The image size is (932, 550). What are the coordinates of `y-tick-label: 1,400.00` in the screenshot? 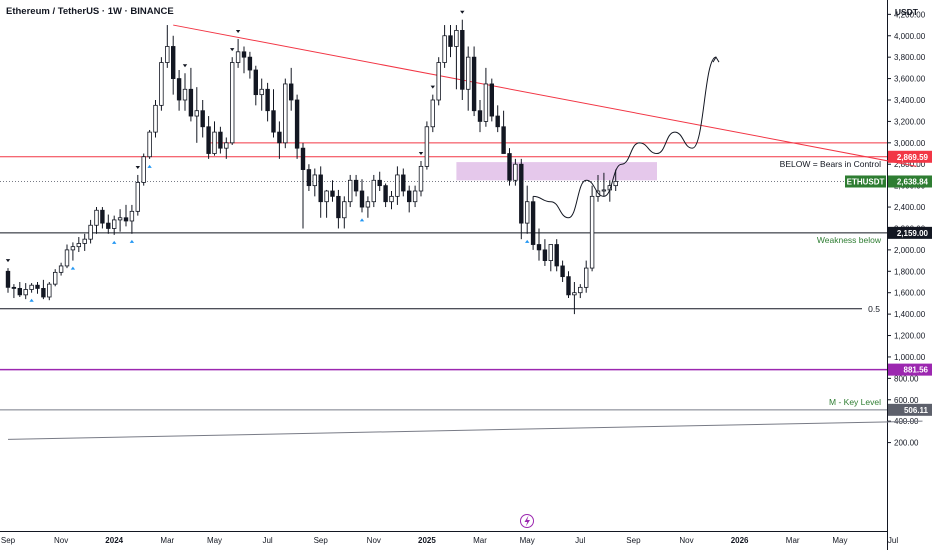 It's located at (910, 314).